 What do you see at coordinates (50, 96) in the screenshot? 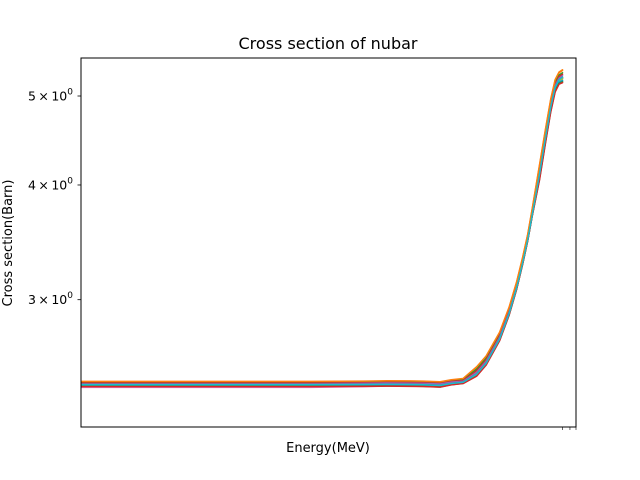
I see `y-tick-label: 5 × 100` at bounding box center [50, 96].